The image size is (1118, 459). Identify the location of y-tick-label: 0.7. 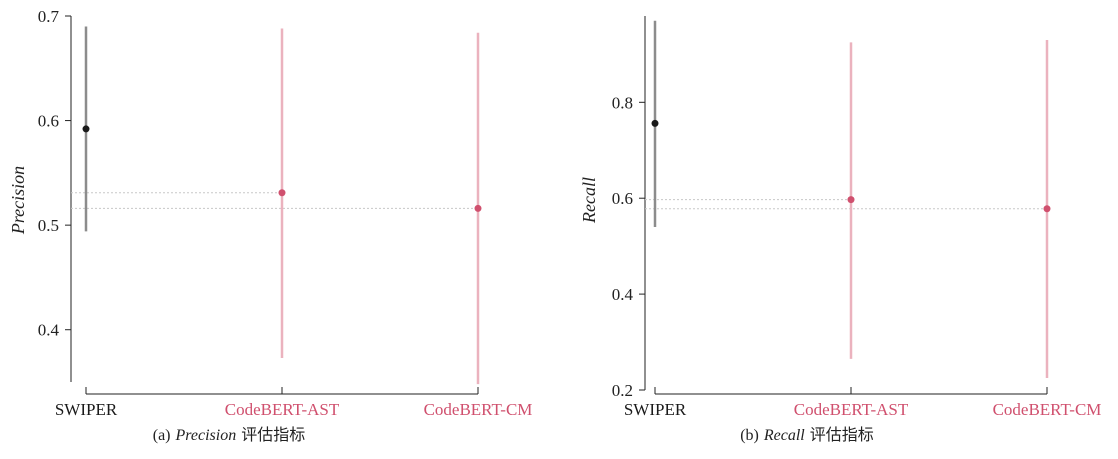
(49, 16).